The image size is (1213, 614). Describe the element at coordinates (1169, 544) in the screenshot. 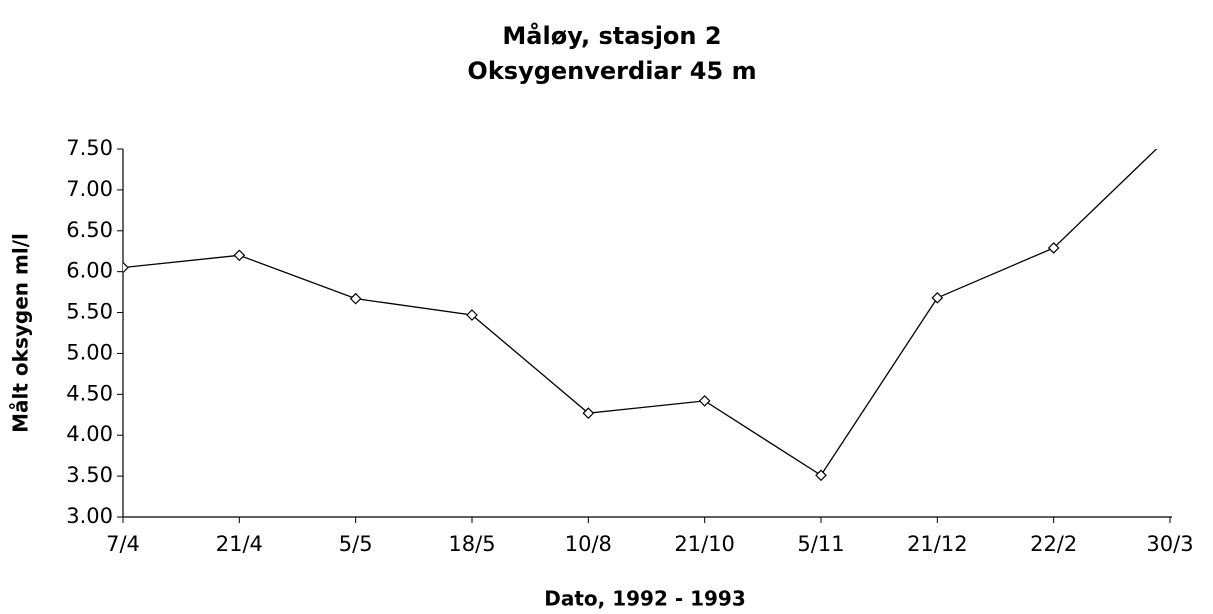

I see `x-tick-label: 30/3` at that location.